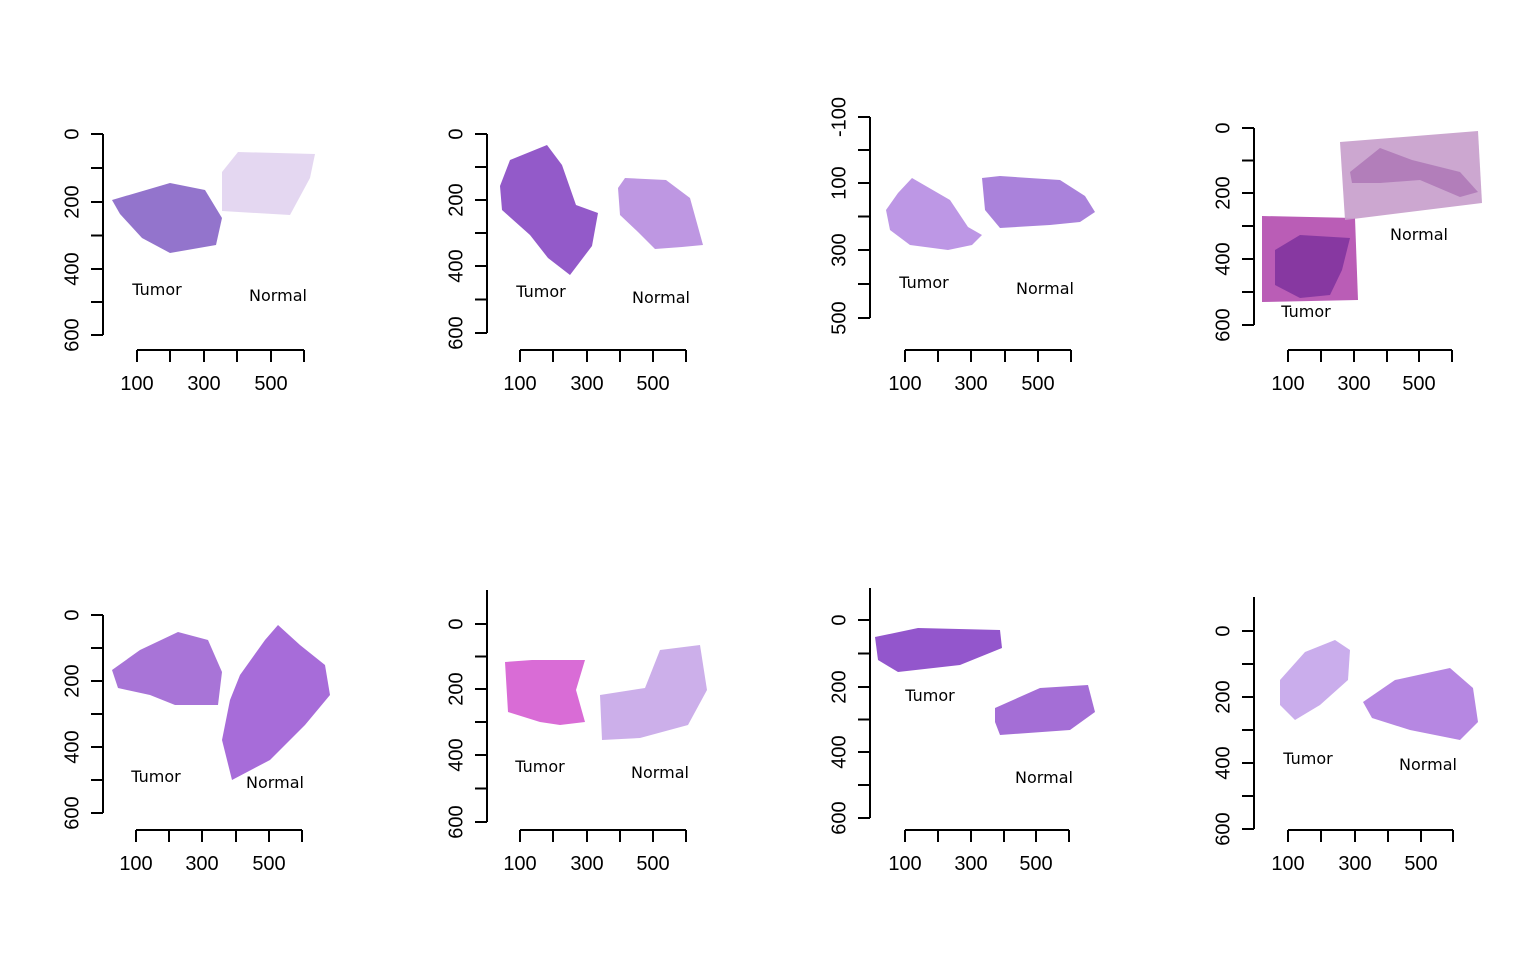 This screenshot has height=960, width=1536. What do you see at coordinates (1345, 736) in the screenshot?
I see `panel-8: 0 200 400 600 100 300 500 Tumor Normal` at bounding box center [1345, 736].